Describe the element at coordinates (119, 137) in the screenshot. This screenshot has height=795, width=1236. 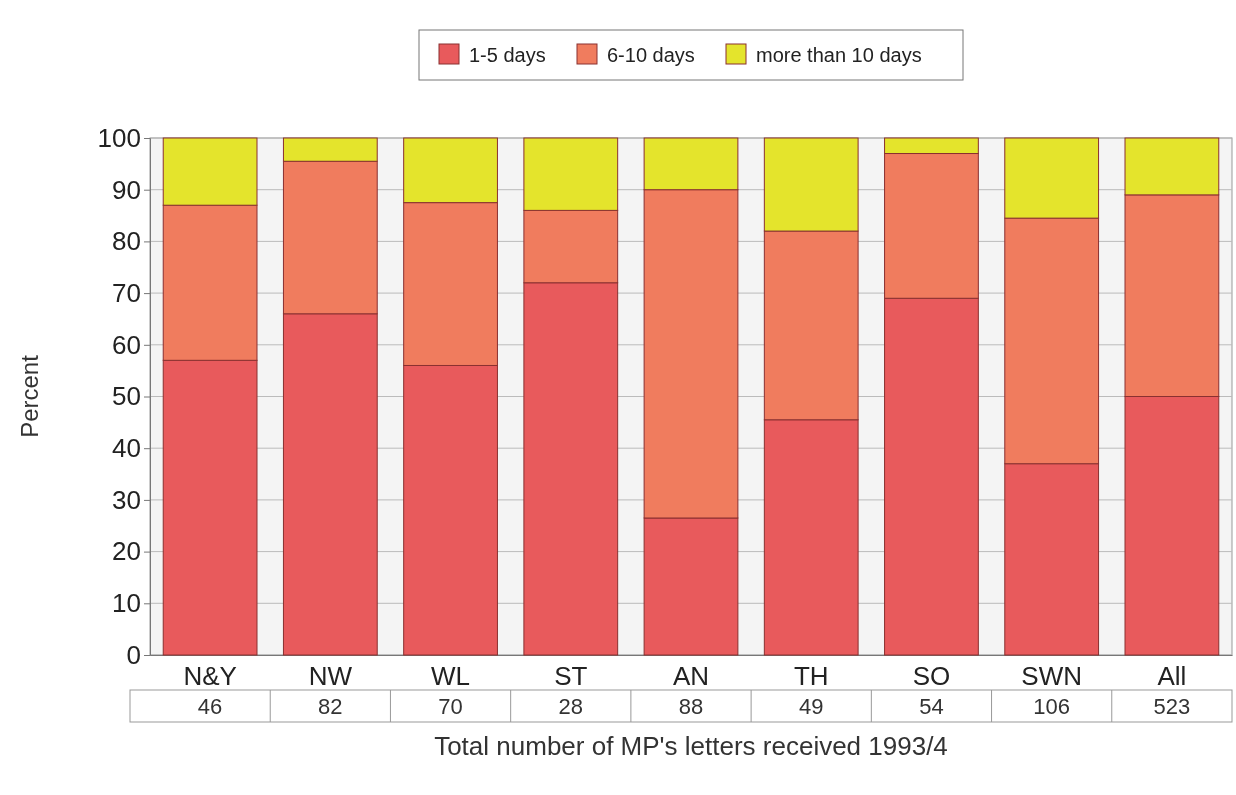
I see `y-tick-label: 100` at that location.